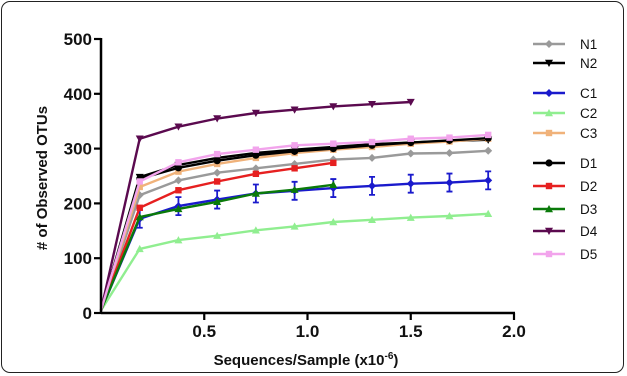 The width and height of the screenshot is (627, 376). Describe the element at coordinates (389, 356) in the screenshot. I see `x-axis-title-exponent: -6` at that location.